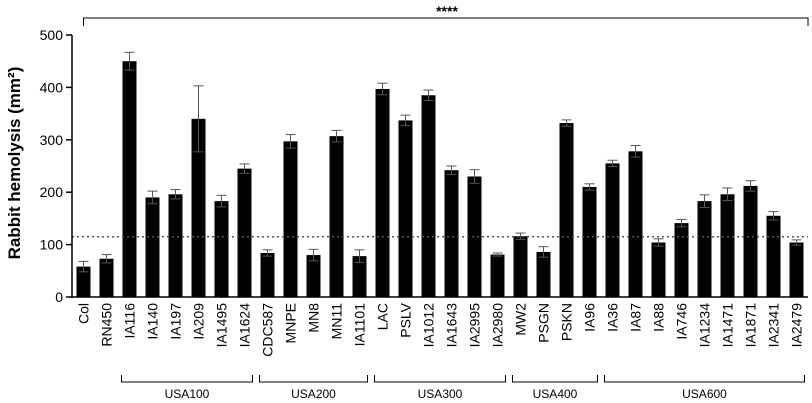 The height and width of the screenshot is (403, 812). Describe the element at coordinates (727, 245) in the screenshot. I see `bar-IA1471` at that location.